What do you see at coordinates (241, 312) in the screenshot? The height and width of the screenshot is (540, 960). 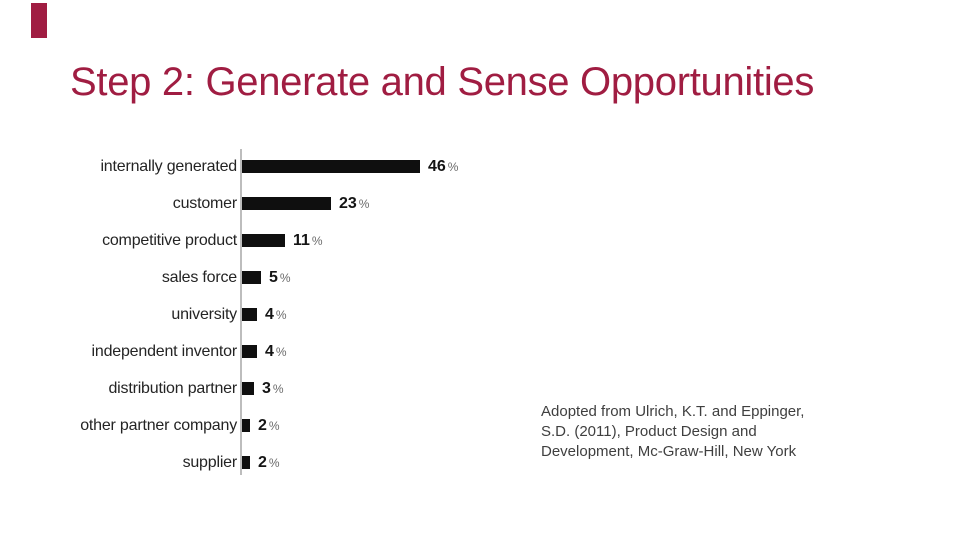 I see `chart-axis-line` at bounding box center [241, 312].